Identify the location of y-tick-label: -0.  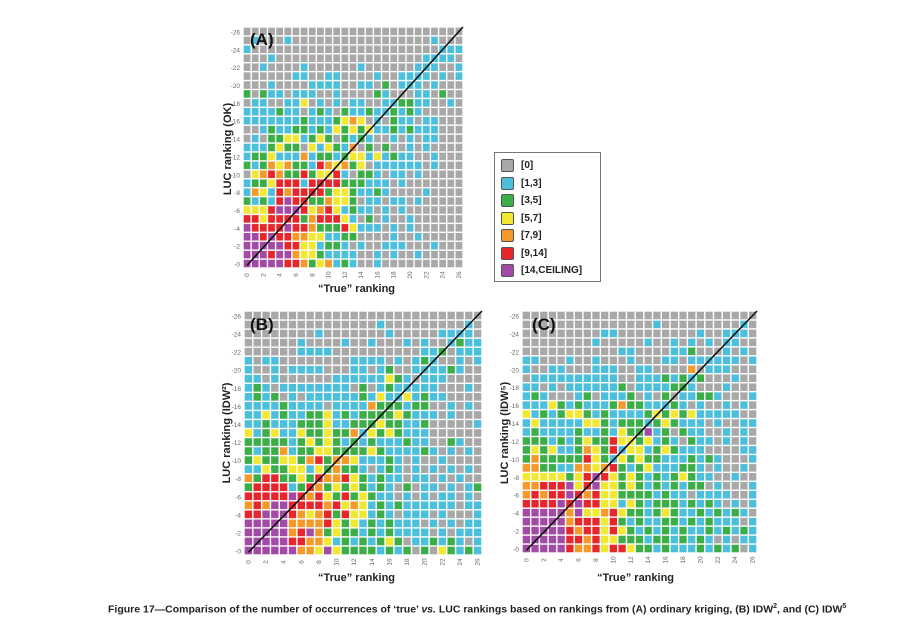
(238, 551).